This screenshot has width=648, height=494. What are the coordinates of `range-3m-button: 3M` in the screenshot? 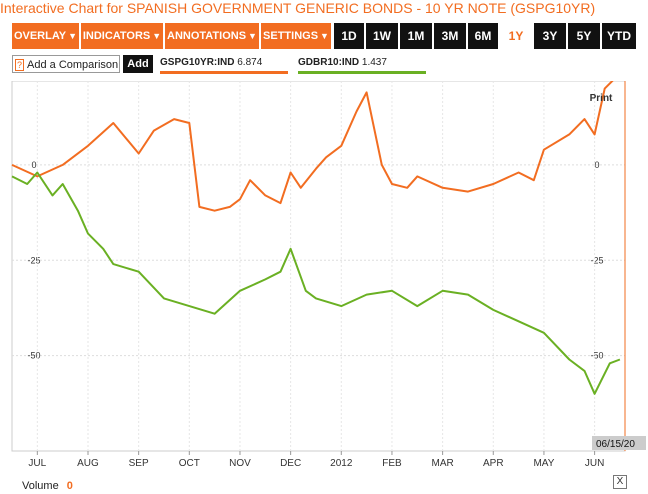 It's located at (450, 36).